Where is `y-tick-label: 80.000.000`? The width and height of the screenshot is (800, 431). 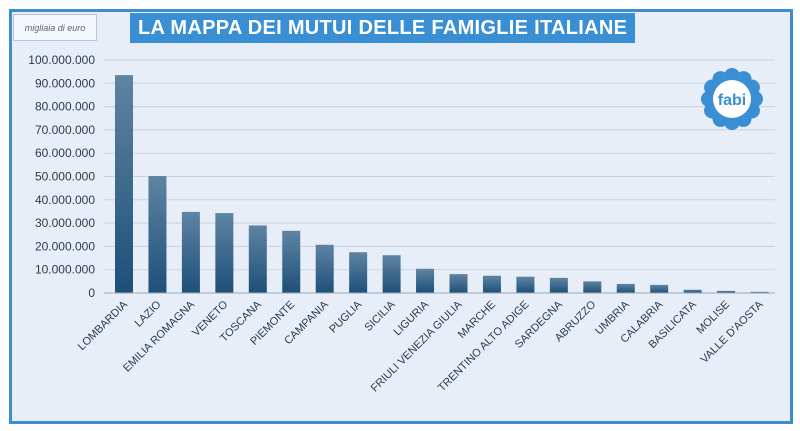
y-tick-label: 80.000.000 is located at coordinates (65, 107).